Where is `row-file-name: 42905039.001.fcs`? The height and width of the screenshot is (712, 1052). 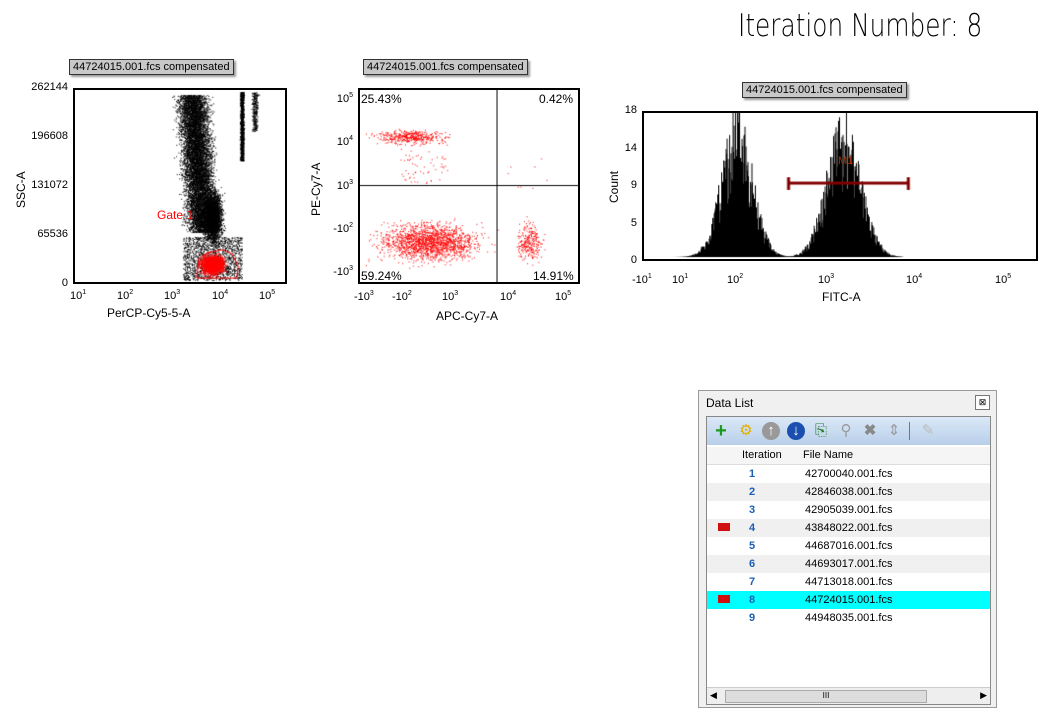
row-file-name: 42905039.001.fcs is located at coordinates (849, 510).